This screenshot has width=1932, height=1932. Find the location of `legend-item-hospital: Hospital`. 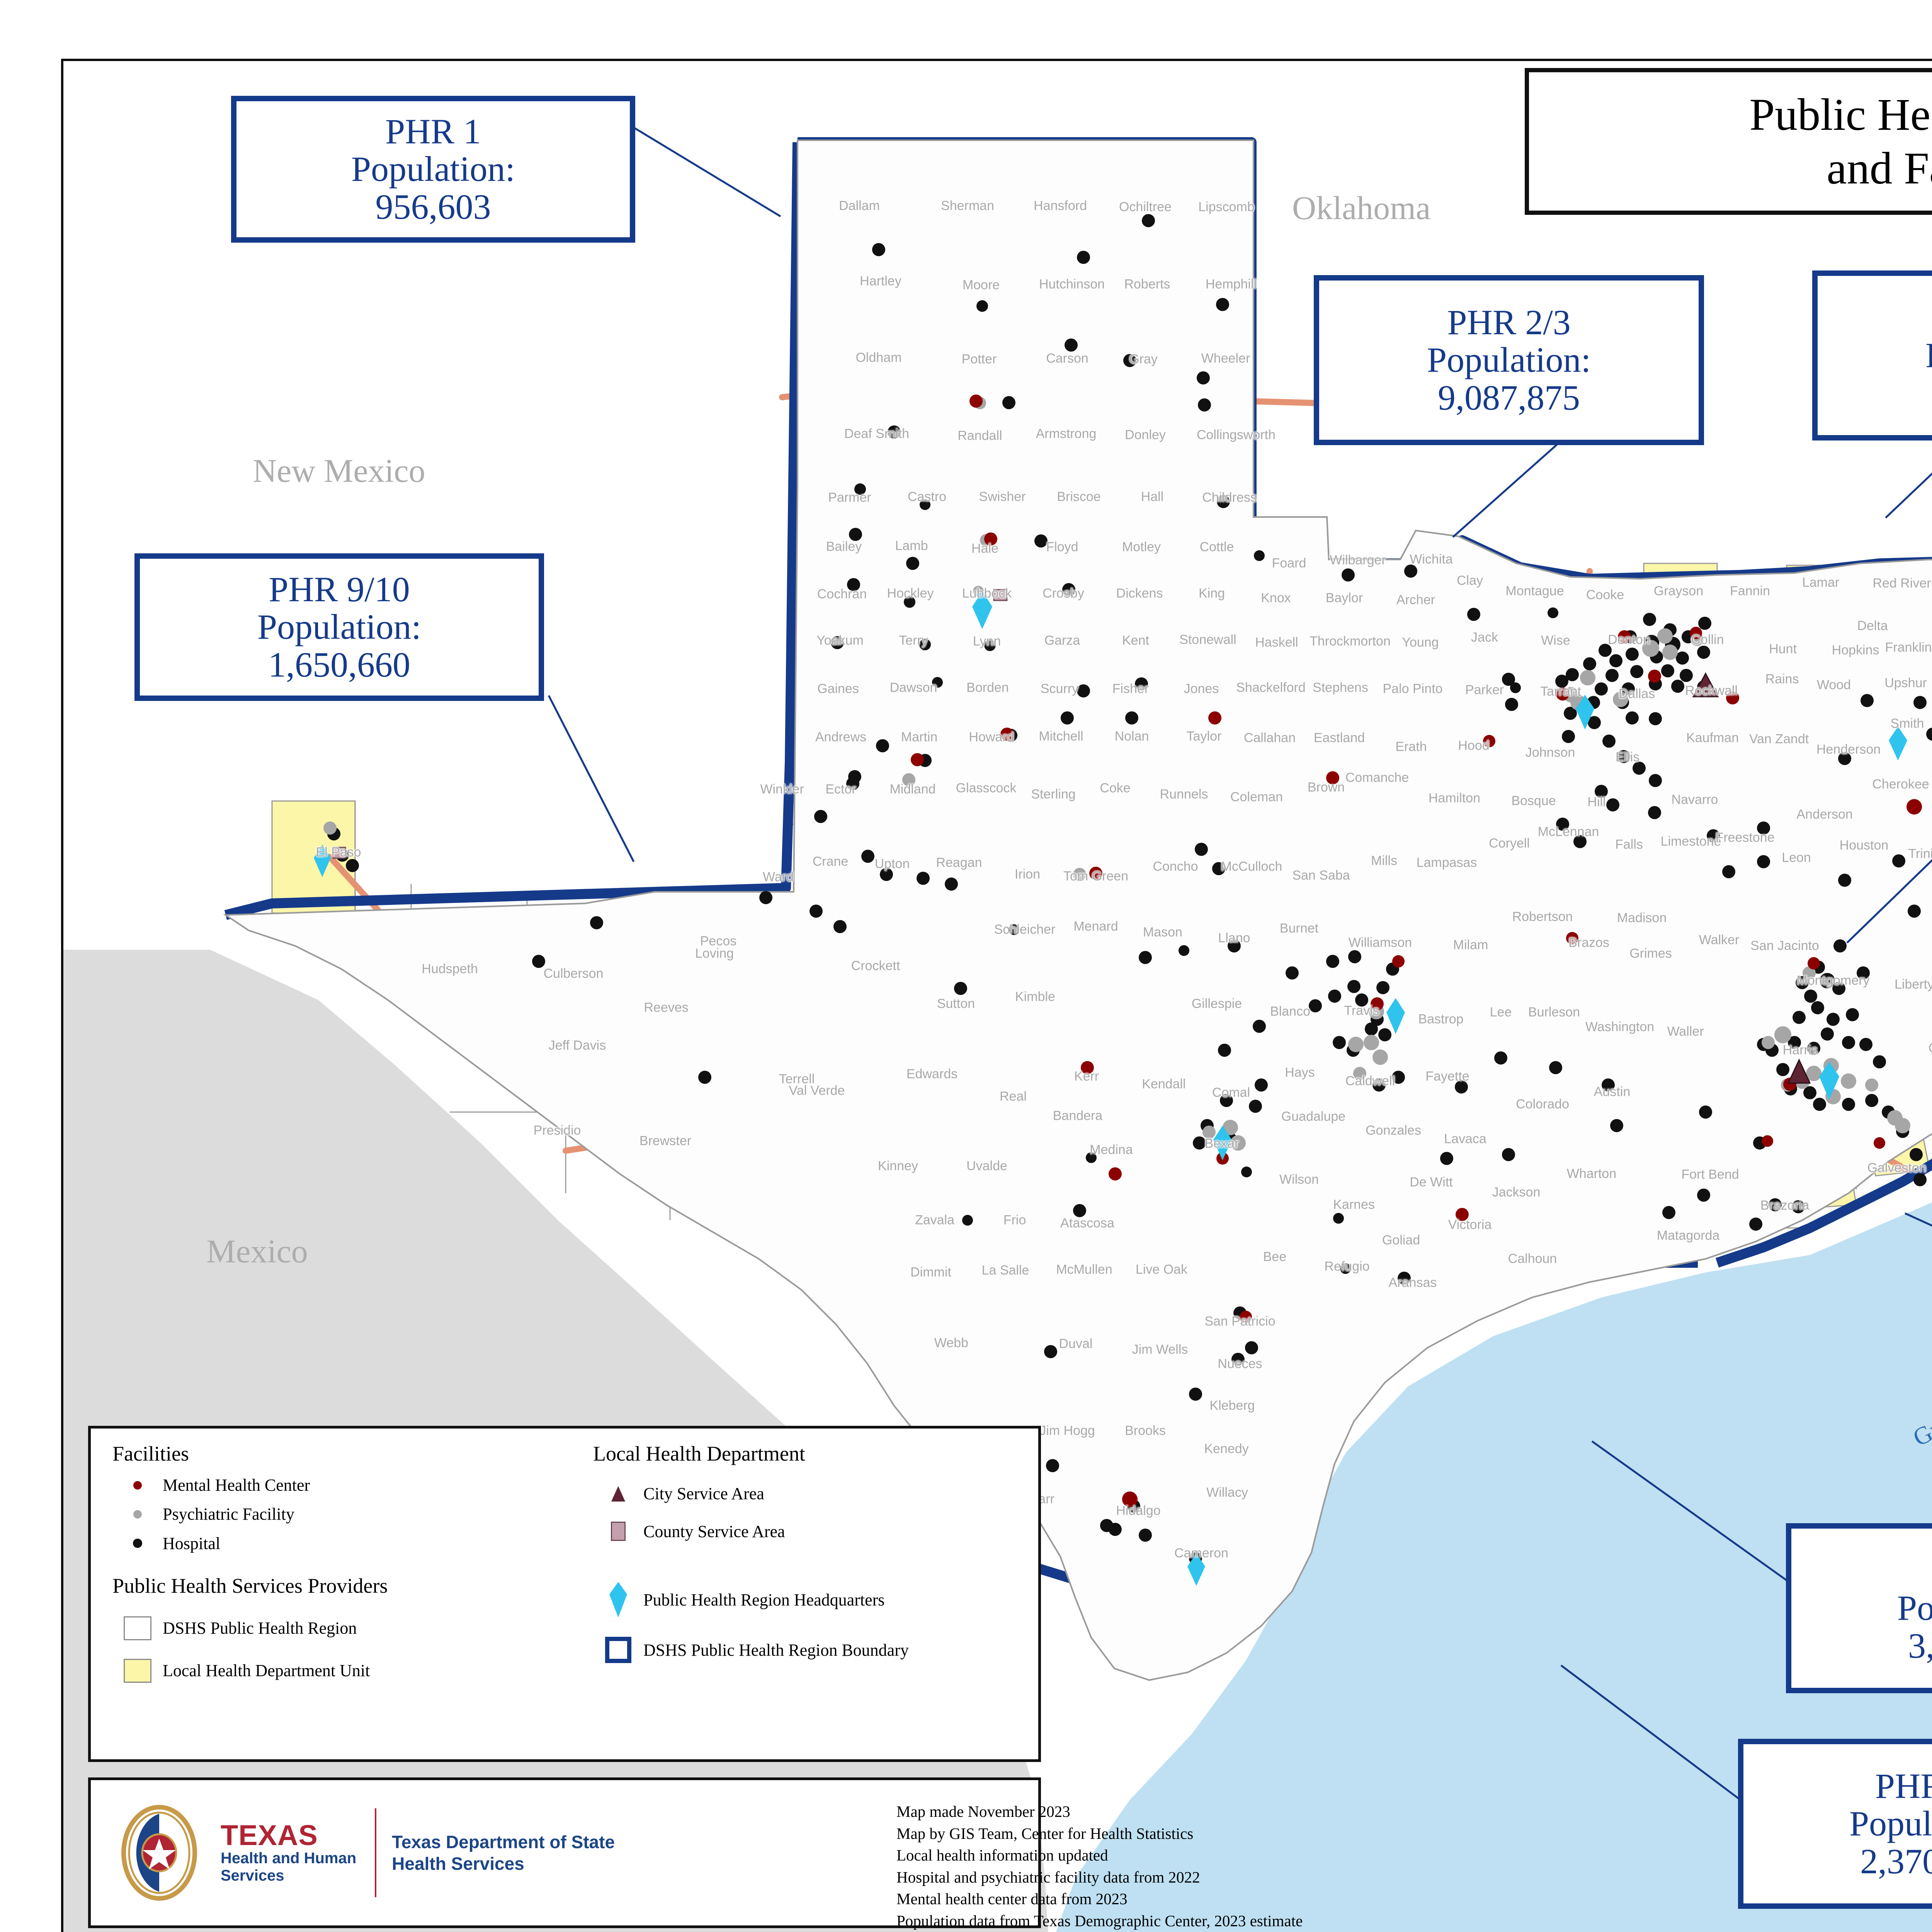

legend-item-hospital: Hospital is located at coordinates (350, 1544).